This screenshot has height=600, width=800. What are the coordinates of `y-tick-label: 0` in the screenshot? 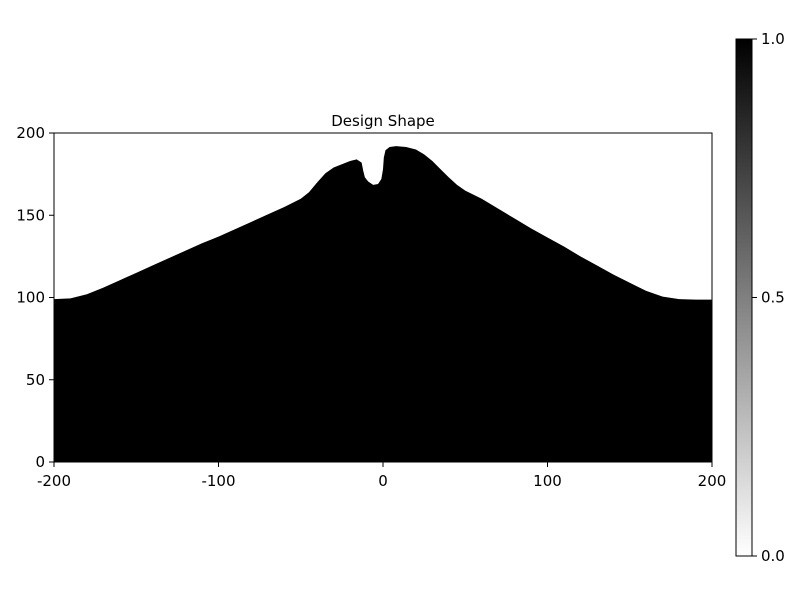 It's located at (40, 462).